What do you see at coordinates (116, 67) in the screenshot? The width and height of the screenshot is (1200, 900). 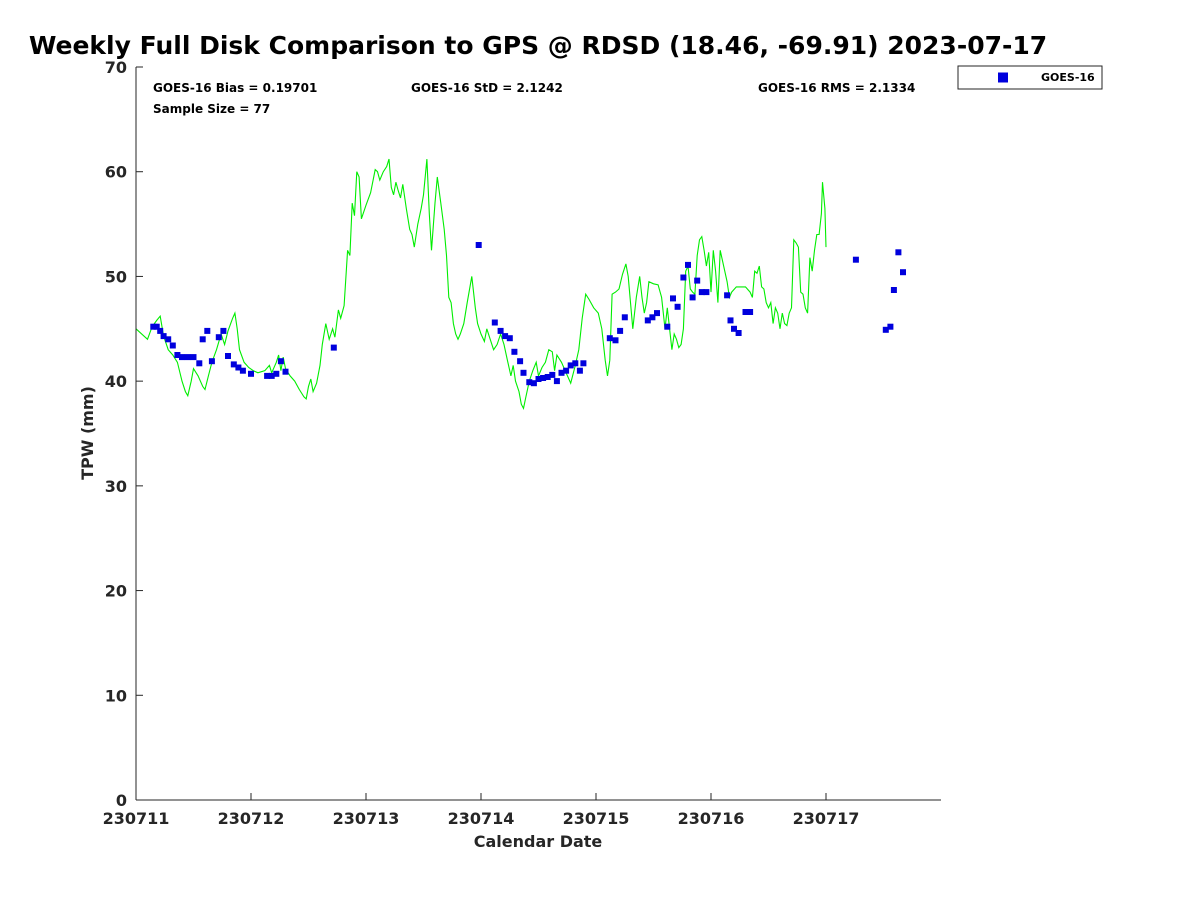 I see `y-tick-label: 70` at bounding box center [116, 67].